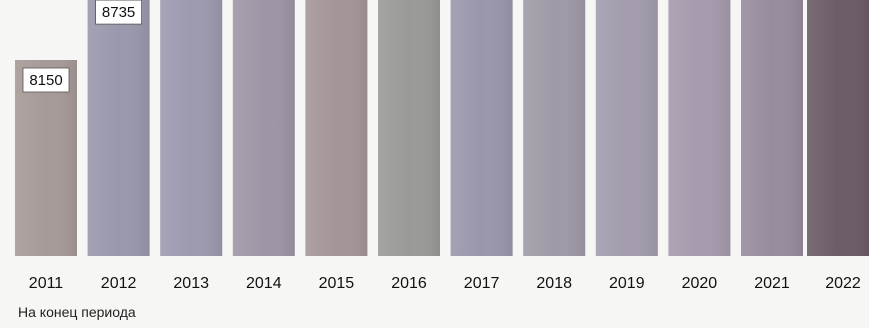 This screenshot has height=328, width=869. I want to click on bar-shading-2017, so click(481, 128).